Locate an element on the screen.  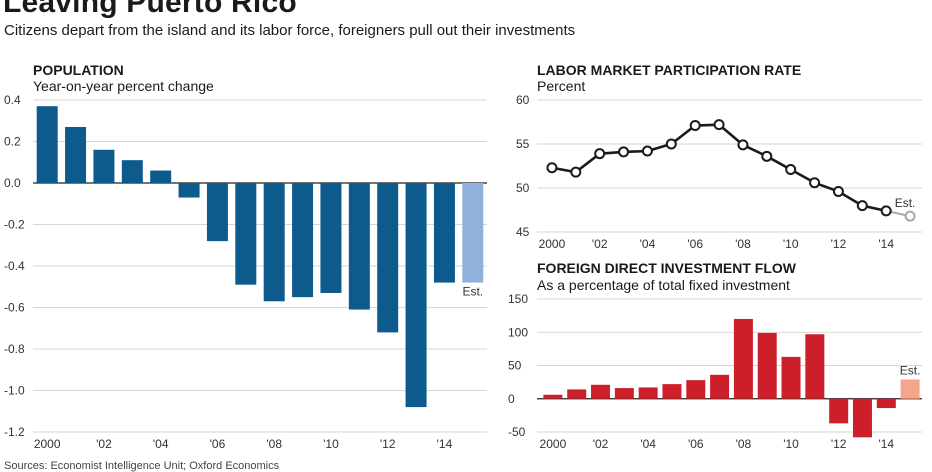
population-y-tick-label: -0.8 is located at coordinates (14, 349).